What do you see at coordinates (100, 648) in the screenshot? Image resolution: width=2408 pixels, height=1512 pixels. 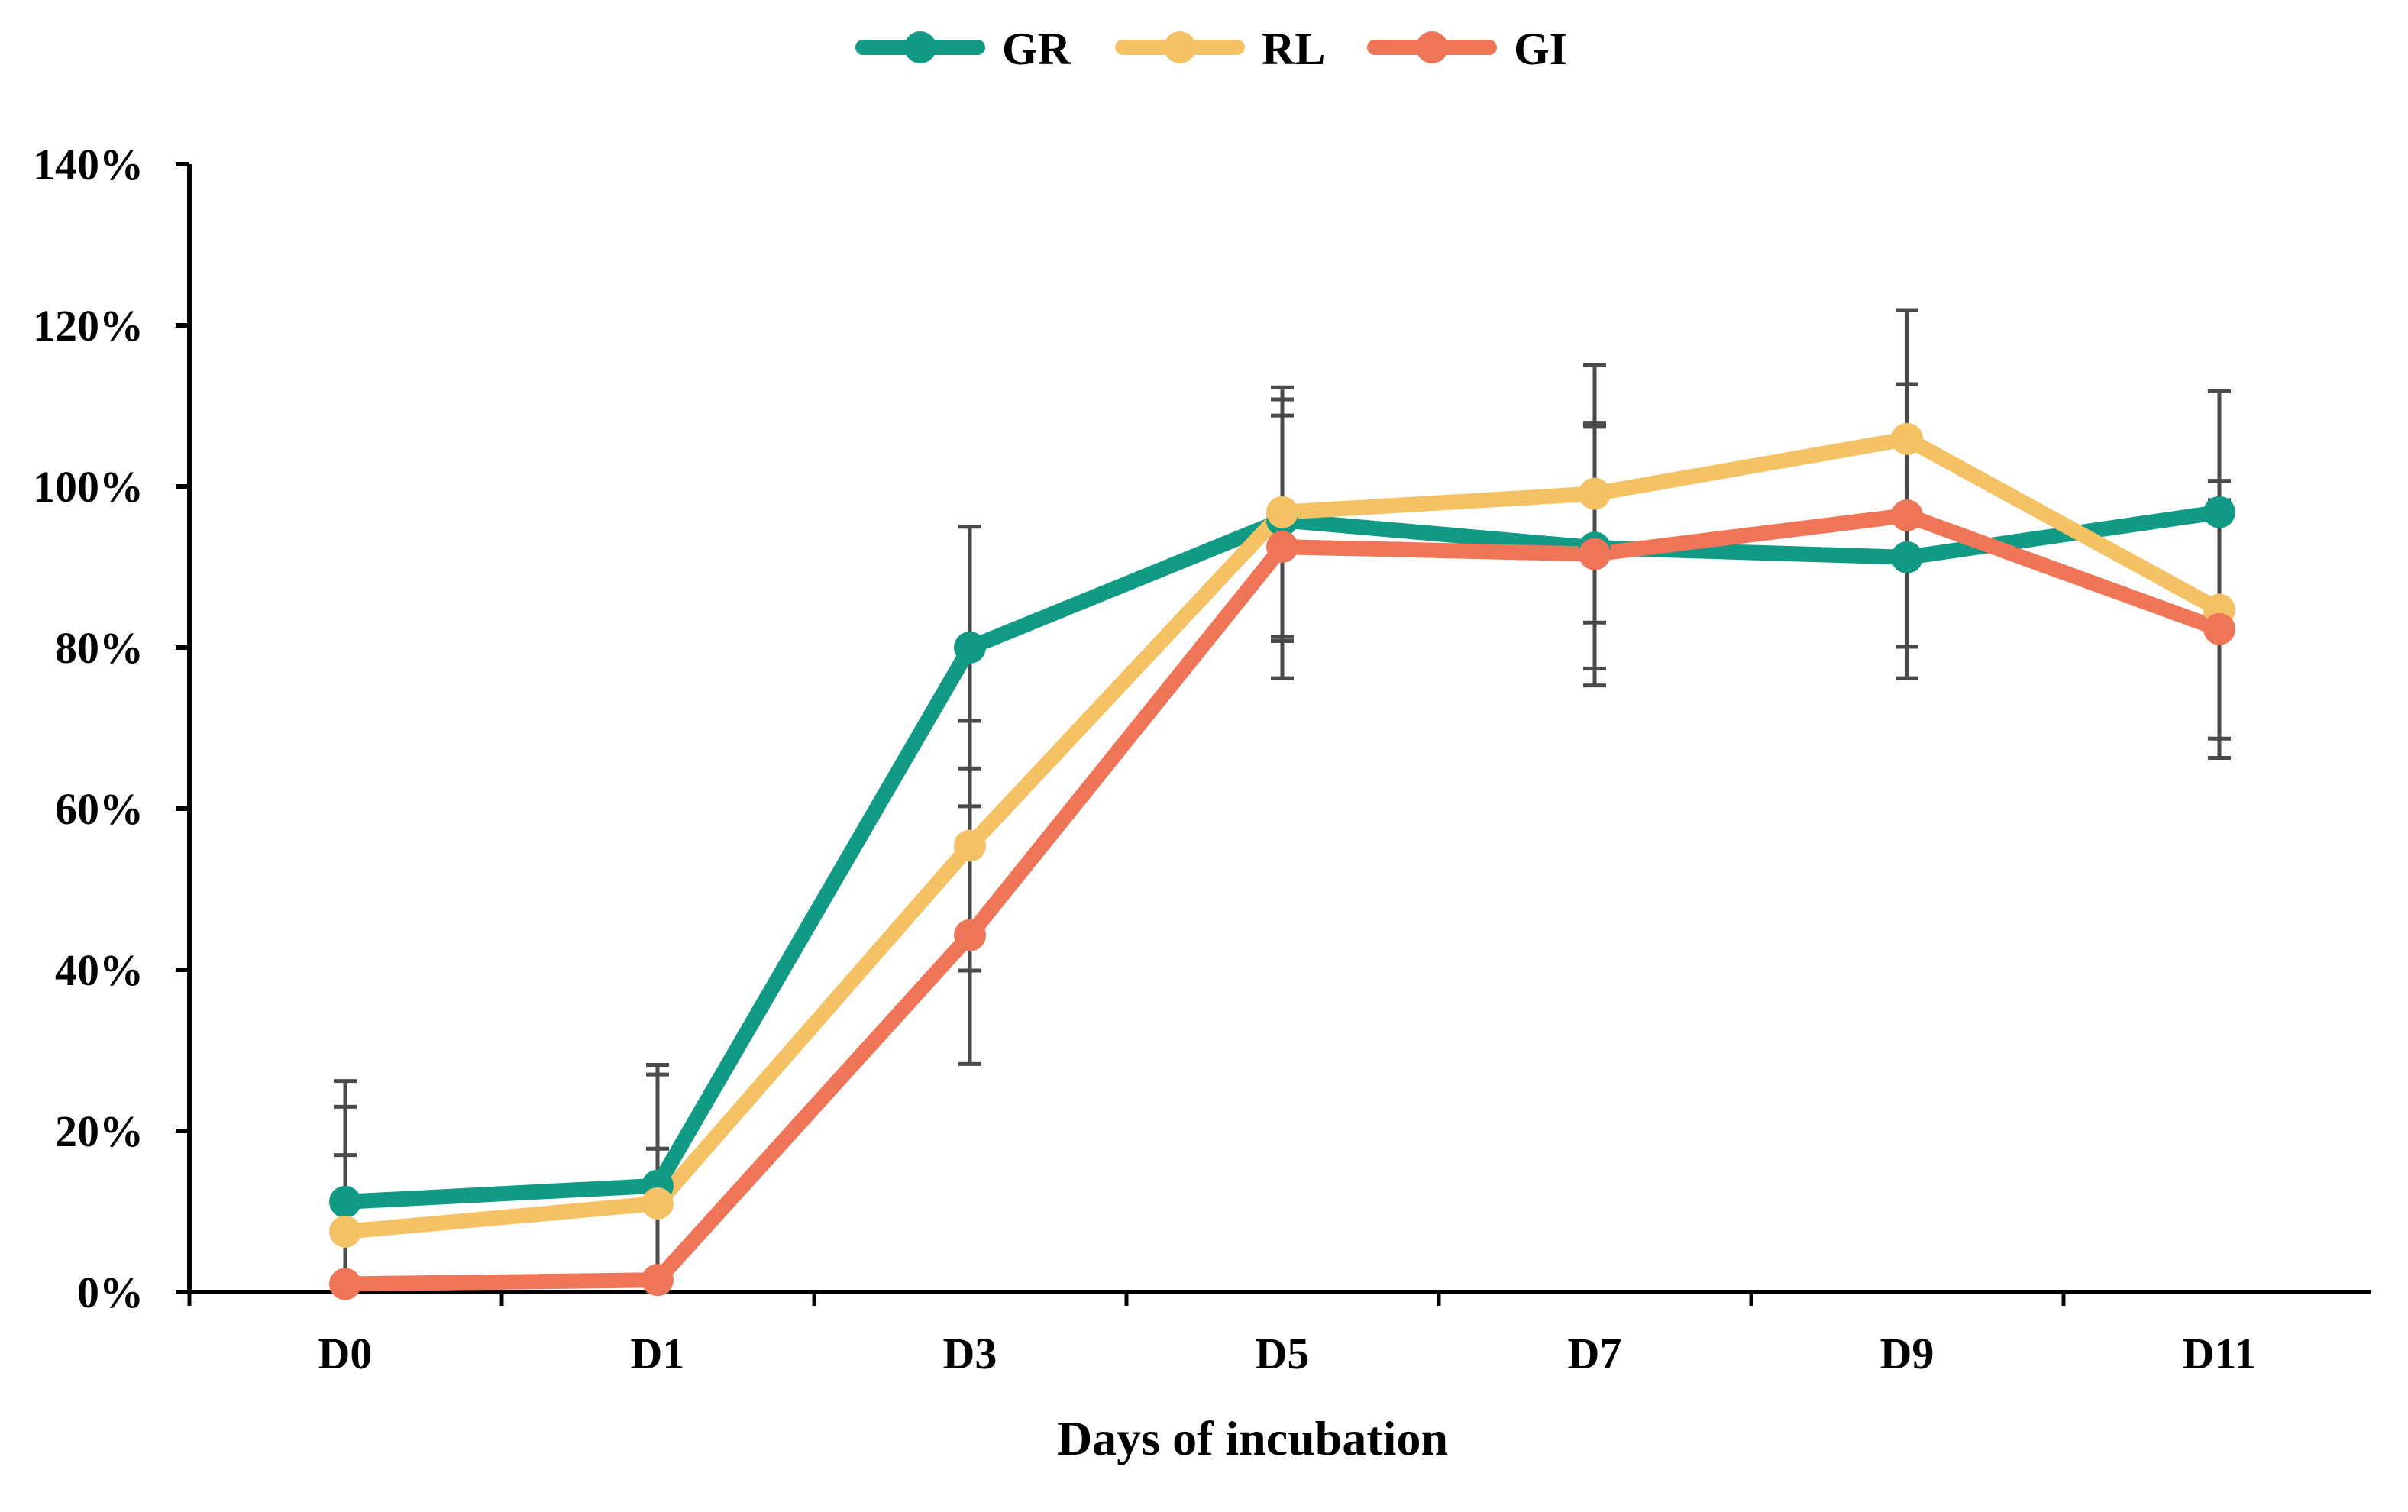 I see `y-tick-label: 80%` at bounding box center [100, 648].